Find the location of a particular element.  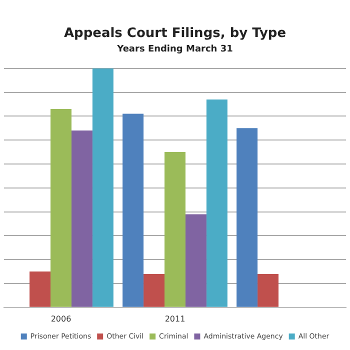

chart-subtitle: Years Ending March 31 is located at coordinates (174, 49).